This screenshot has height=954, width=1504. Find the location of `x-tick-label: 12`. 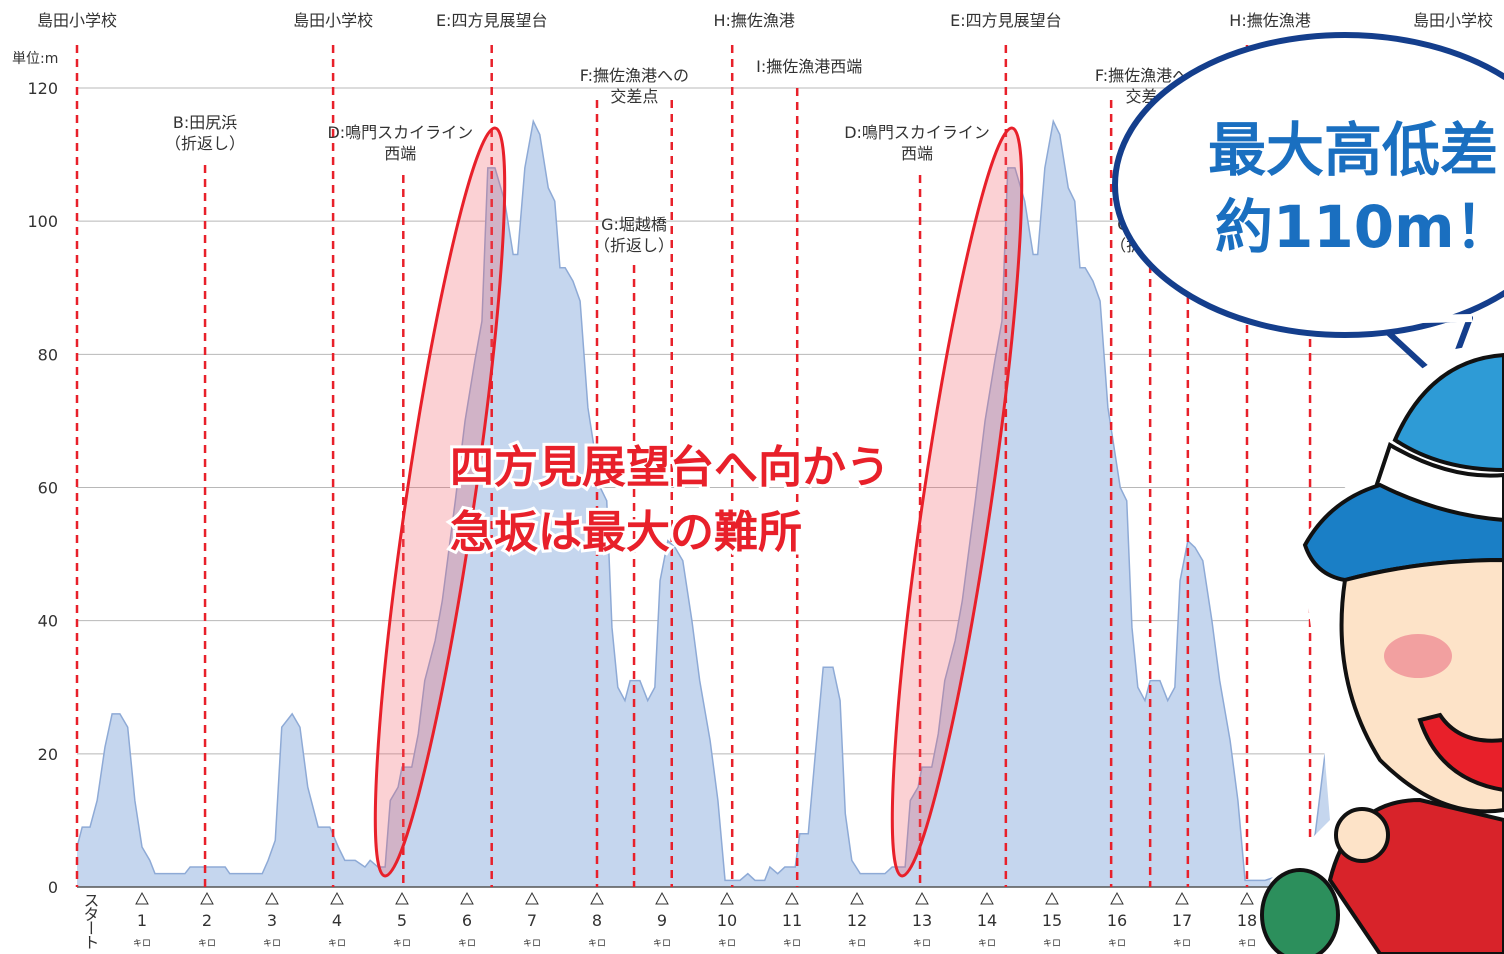

x-tick-label: 12 is located at coordinates (857, 920).